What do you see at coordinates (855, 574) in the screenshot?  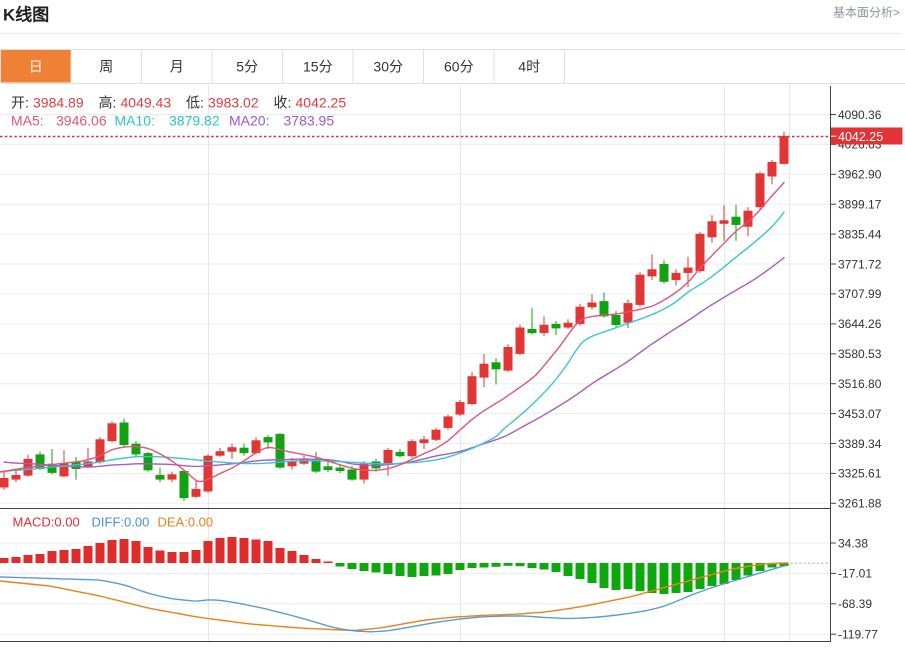 I see `svg-text: -17.01` at bounding box center [855, 574].